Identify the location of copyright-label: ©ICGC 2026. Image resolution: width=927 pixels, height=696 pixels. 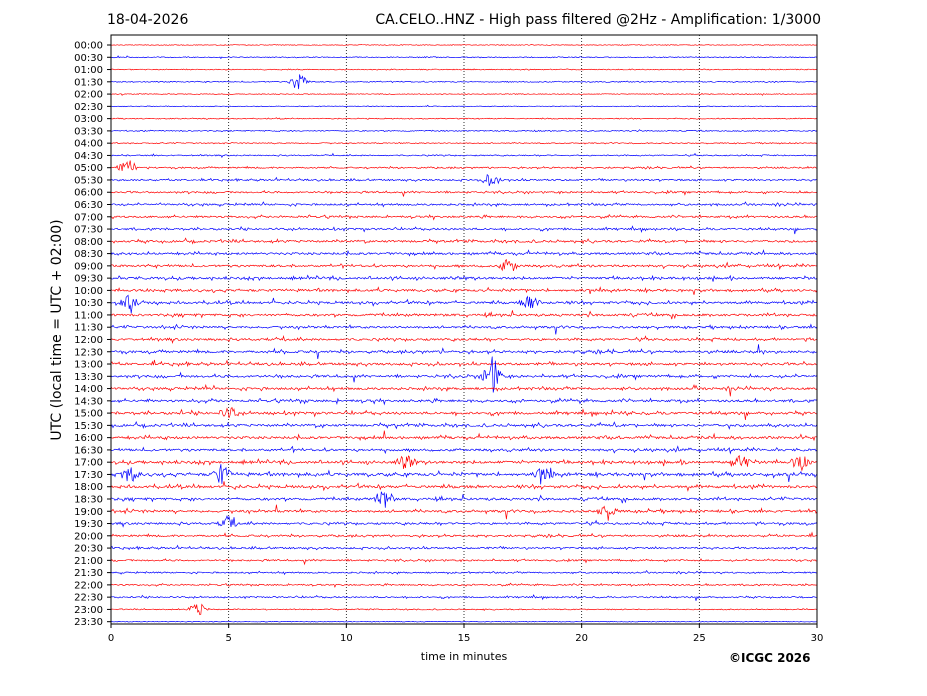
(770, 658).